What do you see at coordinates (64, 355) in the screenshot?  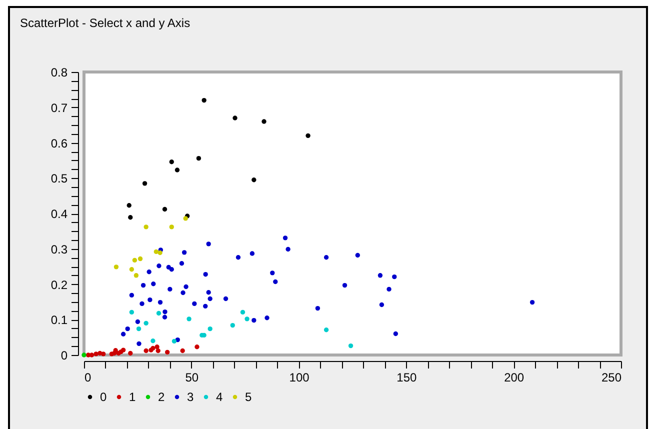 I see `y-tick-label: 0` at bounding box center [64, 355].